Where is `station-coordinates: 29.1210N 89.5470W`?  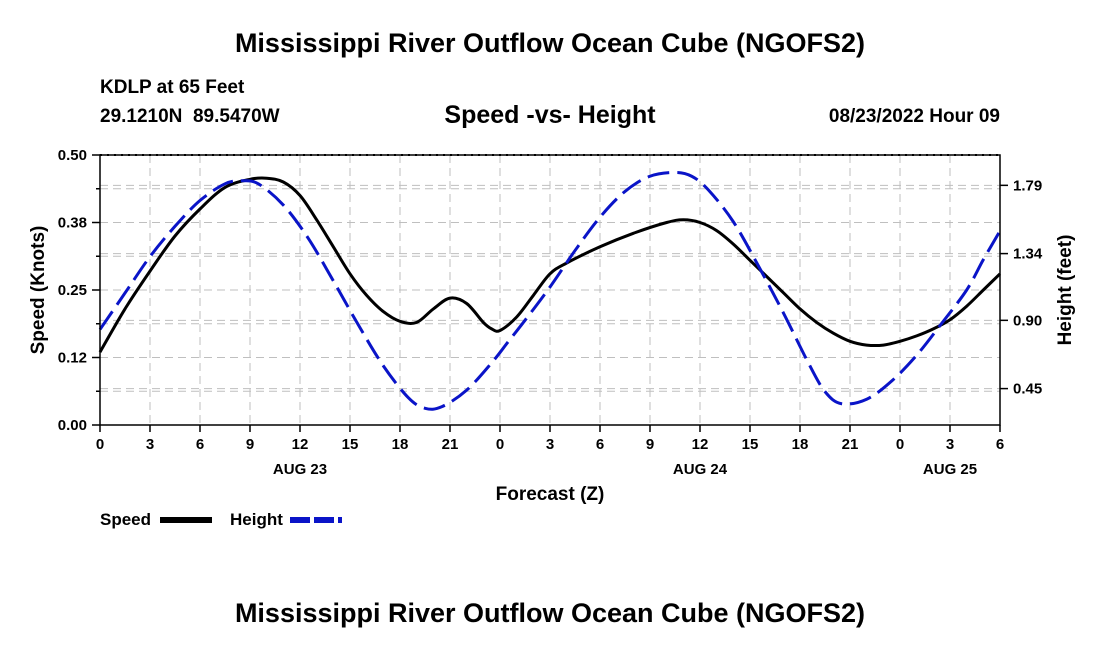
station-coordinates: 29.1210N 89.5470W is located at coordinates (190, 117).